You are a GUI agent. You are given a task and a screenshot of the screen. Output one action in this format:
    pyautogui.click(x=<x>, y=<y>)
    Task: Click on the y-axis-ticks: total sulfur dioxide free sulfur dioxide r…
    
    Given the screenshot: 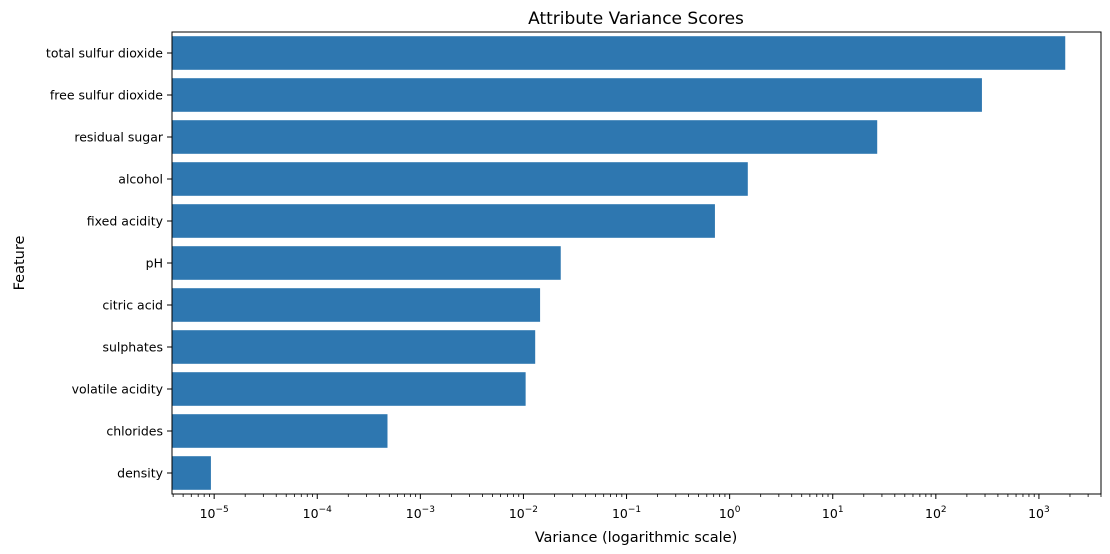 What is the action you would take?
    pyautogui.click(x=109, y=263)
    